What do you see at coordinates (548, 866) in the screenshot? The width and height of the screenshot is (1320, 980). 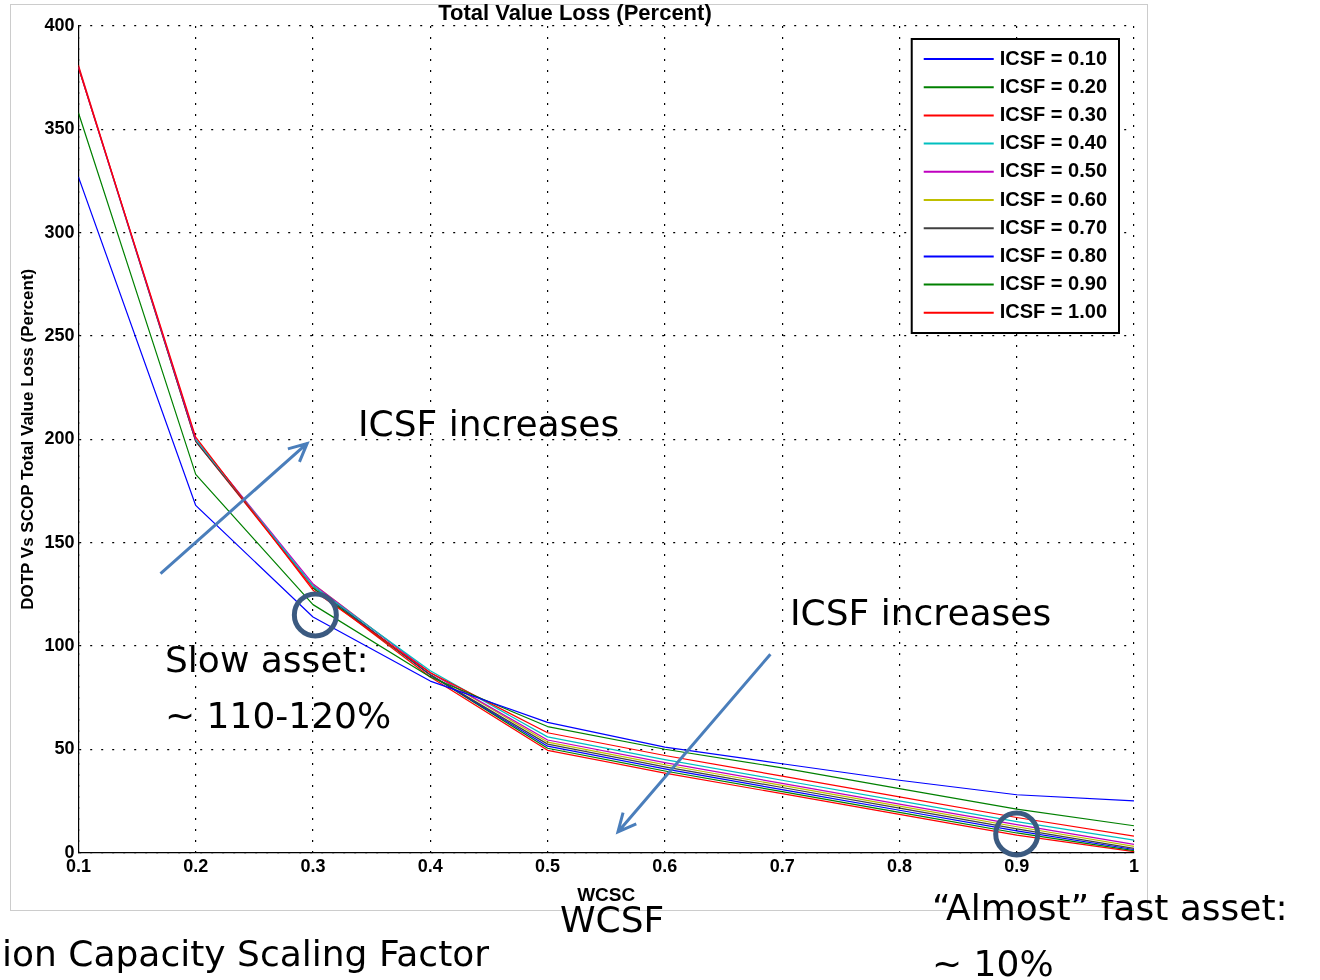 I see `x-tick-label: 0.5` at bounding box center [548, 866].